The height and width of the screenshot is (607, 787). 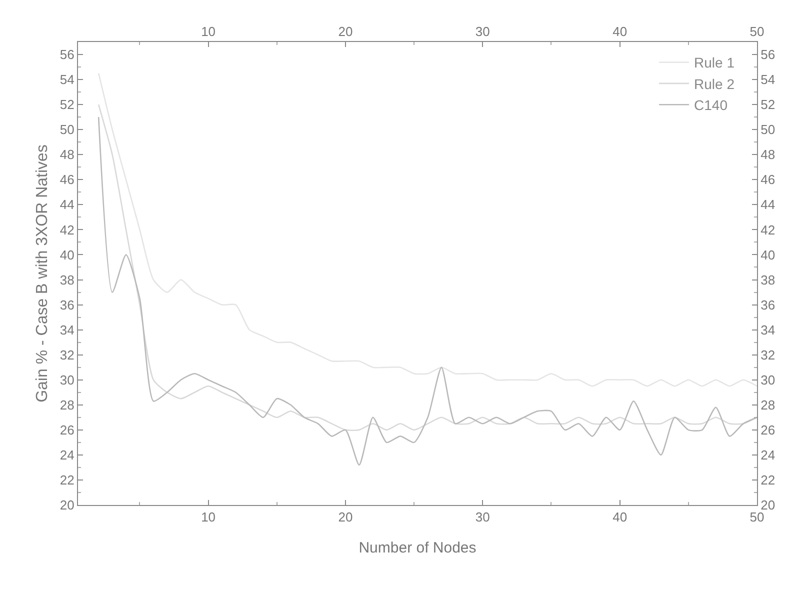 What do you see at coordinates (768, 254) in the screenshot?
I see `y2-tick-label: 40` at bounding box center [768, 254].